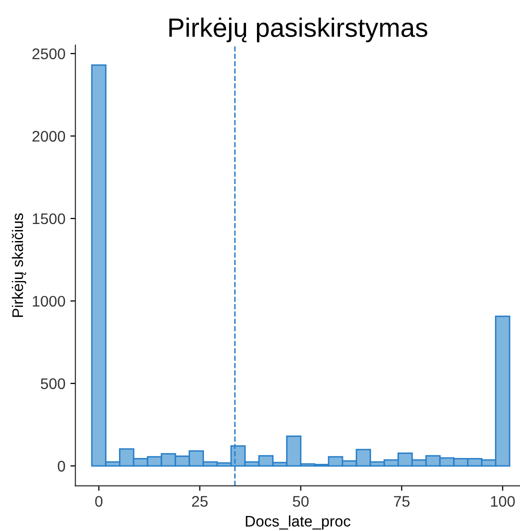 This screenshot has height=531, width=520. What do you see at coordinates (19, 265) in the screenshot?
I see `y-axis-title: Pirkėjų skaičius` at bounding box center [19, 265].